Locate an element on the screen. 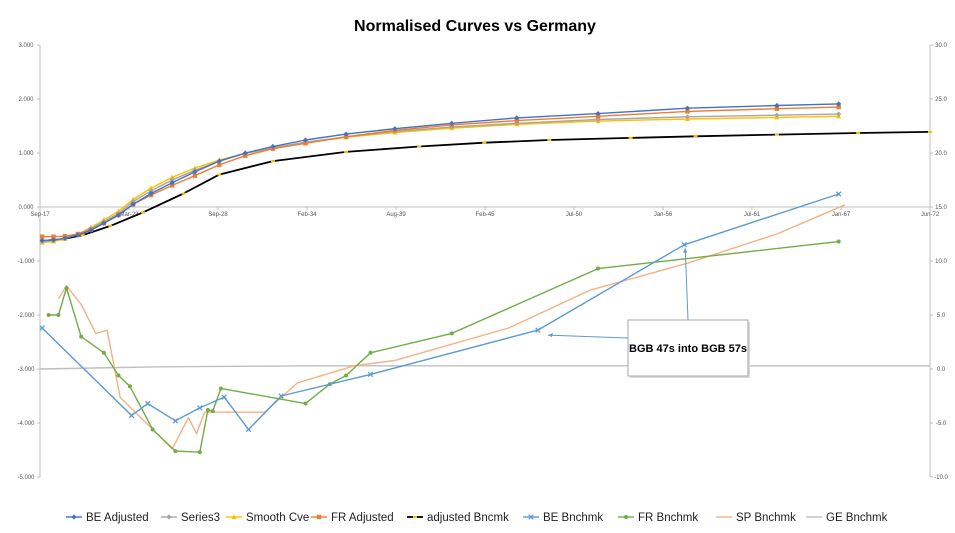 This screenshot has height=533, width=955. x-tick-label: Aug-39 is located at coordinates (396, 215).